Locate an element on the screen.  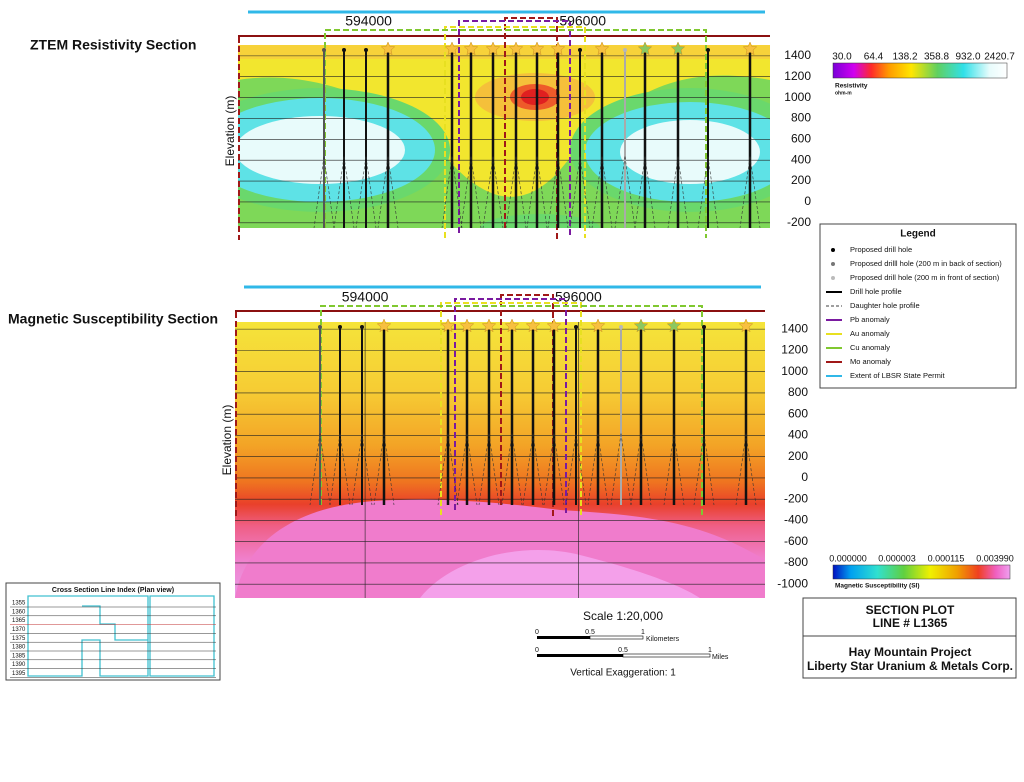
scale-label: 0 is located at coordinates (537, 650).